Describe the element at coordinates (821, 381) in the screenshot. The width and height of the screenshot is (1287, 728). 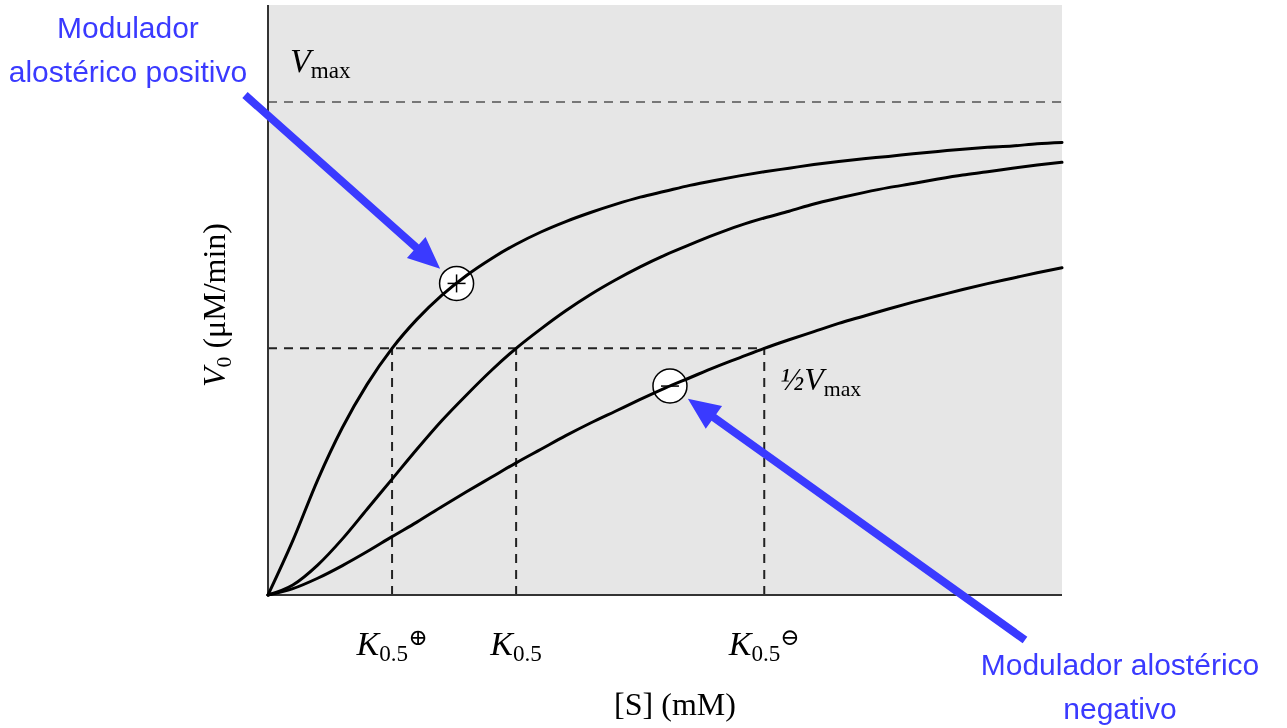
I see `ref-line-label: ½V$_{max}$` at that location.